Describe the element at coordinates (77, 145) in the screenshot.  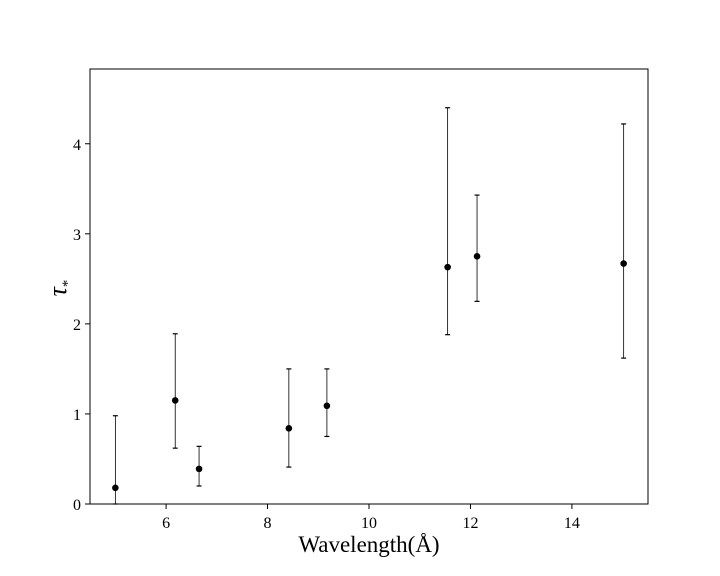
I see `y-tick-label: 4` at that location.